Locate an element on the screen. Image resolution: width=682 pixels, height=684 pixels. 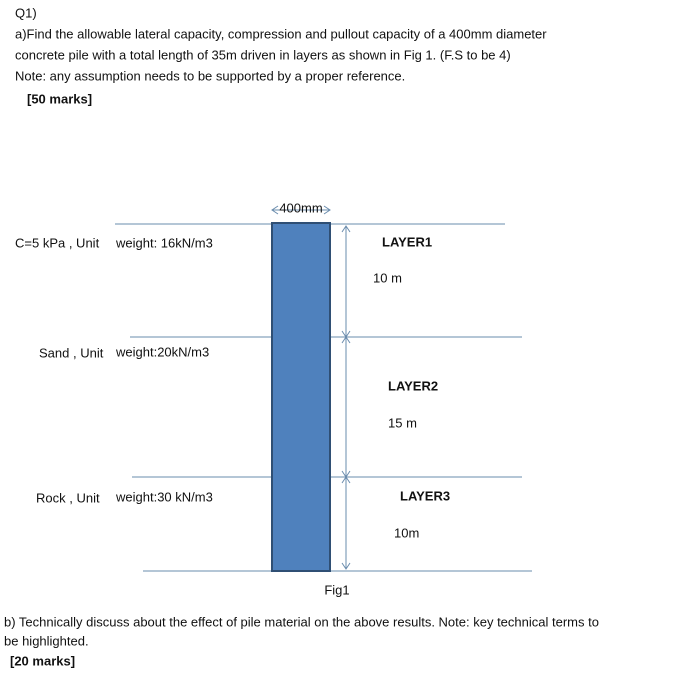
diameter-label: 400mm is located at coordinates (300, 207).